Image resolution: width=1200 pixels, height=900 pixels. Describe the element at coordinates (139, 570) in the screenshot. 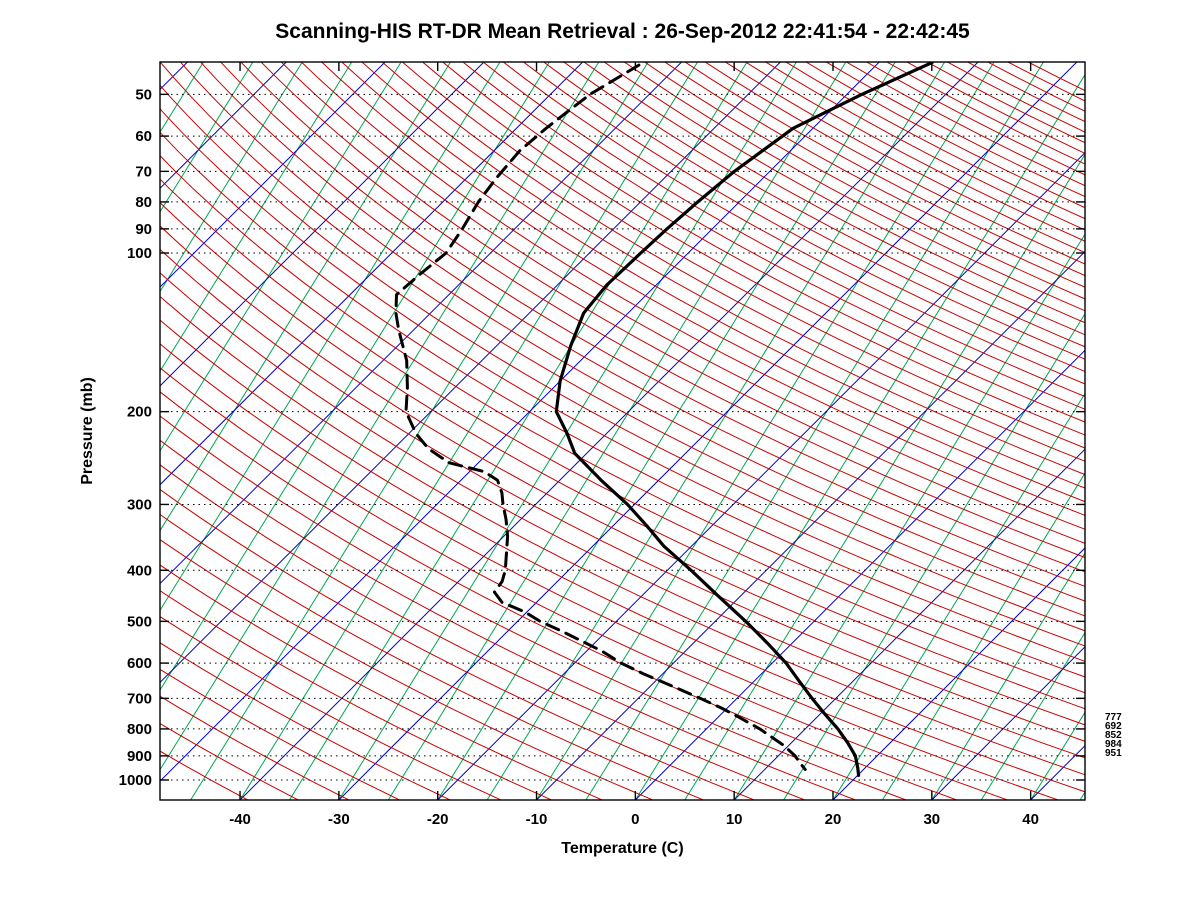

I see `pressure-tick-label: 400` at that location.